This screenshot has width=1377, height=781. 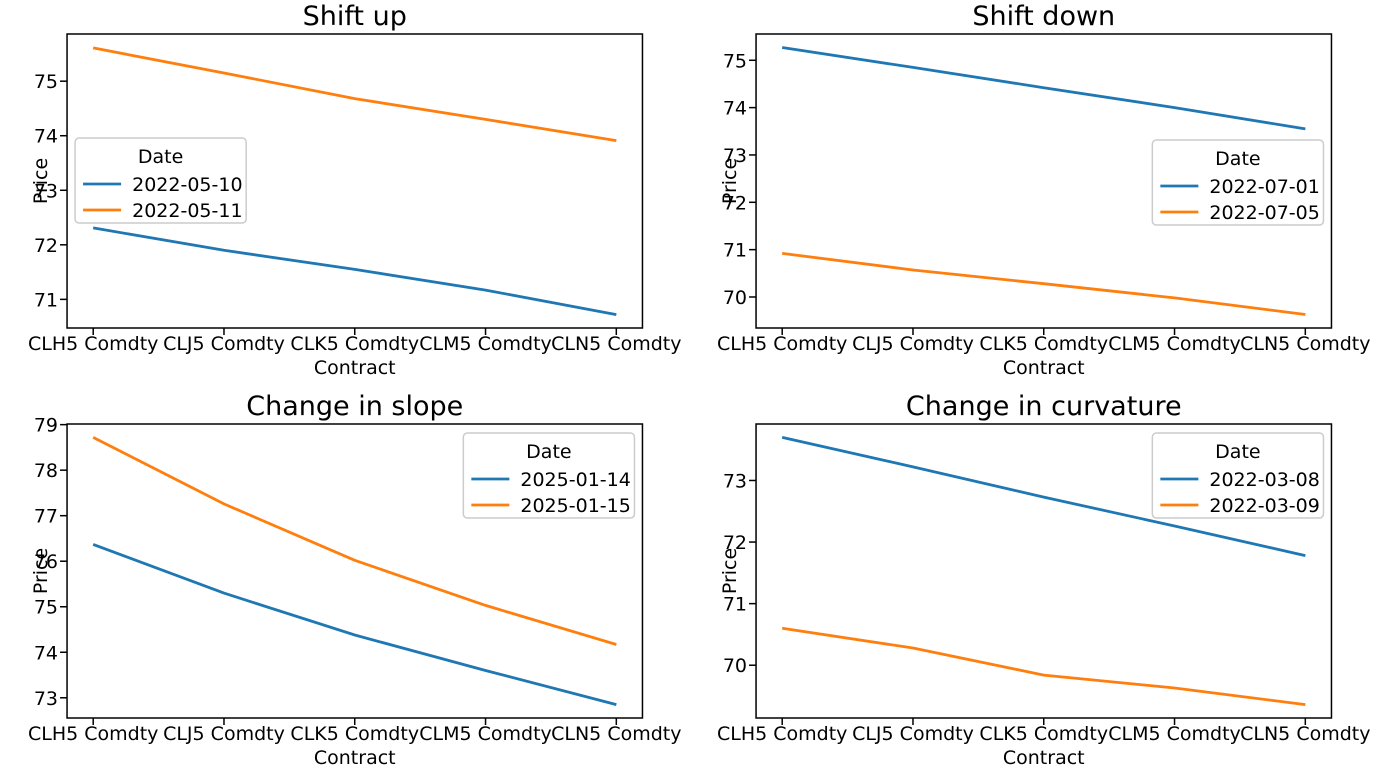 What do you see at coordinates (355, 16) in the screenshot?
I see `chart-title: Shift up` at bounding box center [355, 16].